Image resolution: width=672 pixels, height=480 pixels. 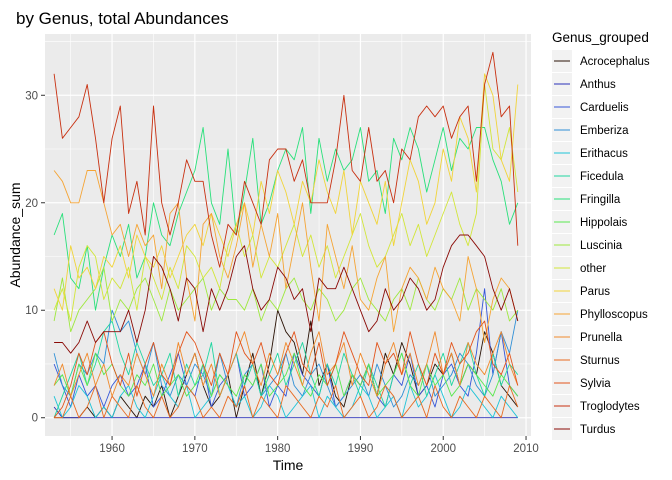 I want to click on x-axis-title: Time, so click(x=288, y=465).